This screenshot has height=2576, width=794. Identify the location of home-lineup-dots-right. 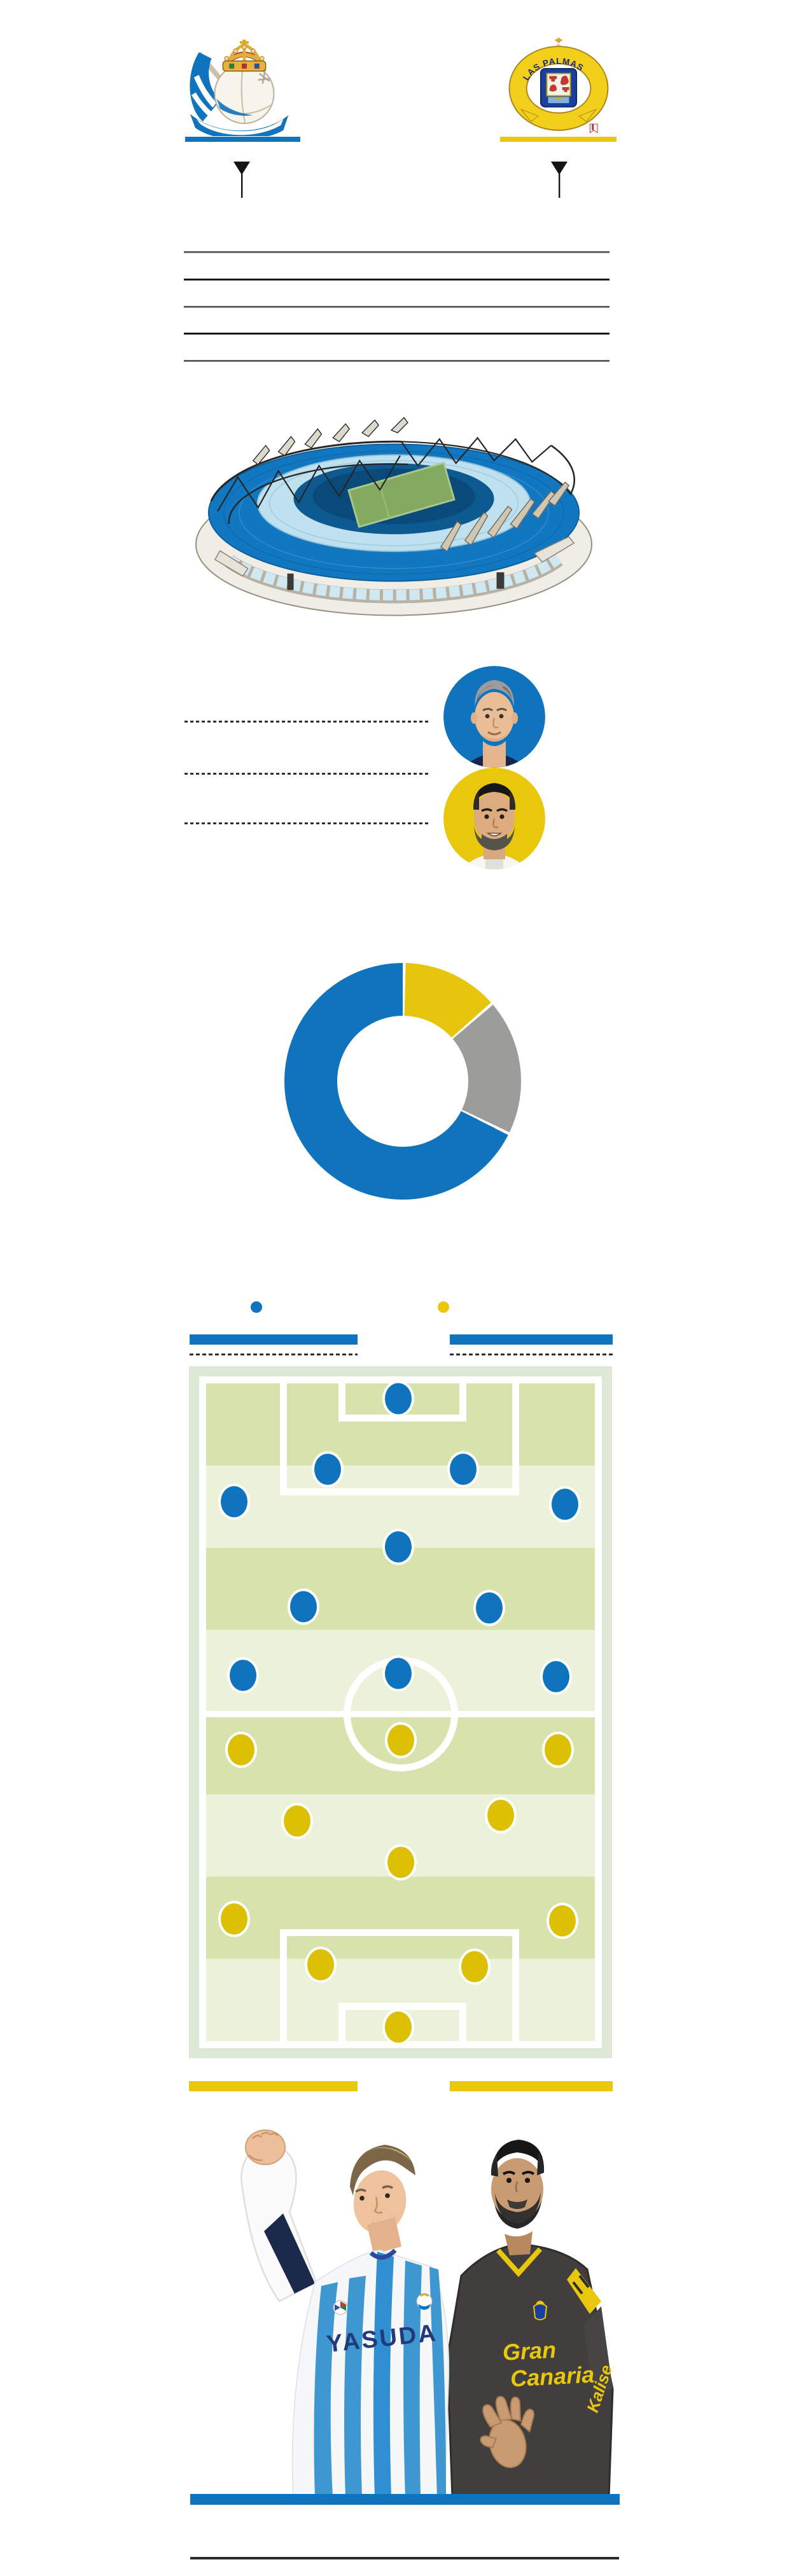
(531, 1354).